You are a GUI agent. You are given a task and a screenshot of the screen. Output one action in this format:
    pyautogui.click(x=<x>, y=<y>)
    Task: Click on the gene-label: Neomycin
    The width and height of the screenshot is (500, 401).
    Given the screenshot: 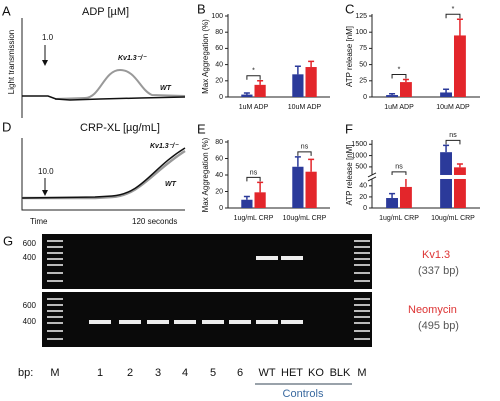 What is the action you would take?
    pyautogui.click(x=432, y=310)
    